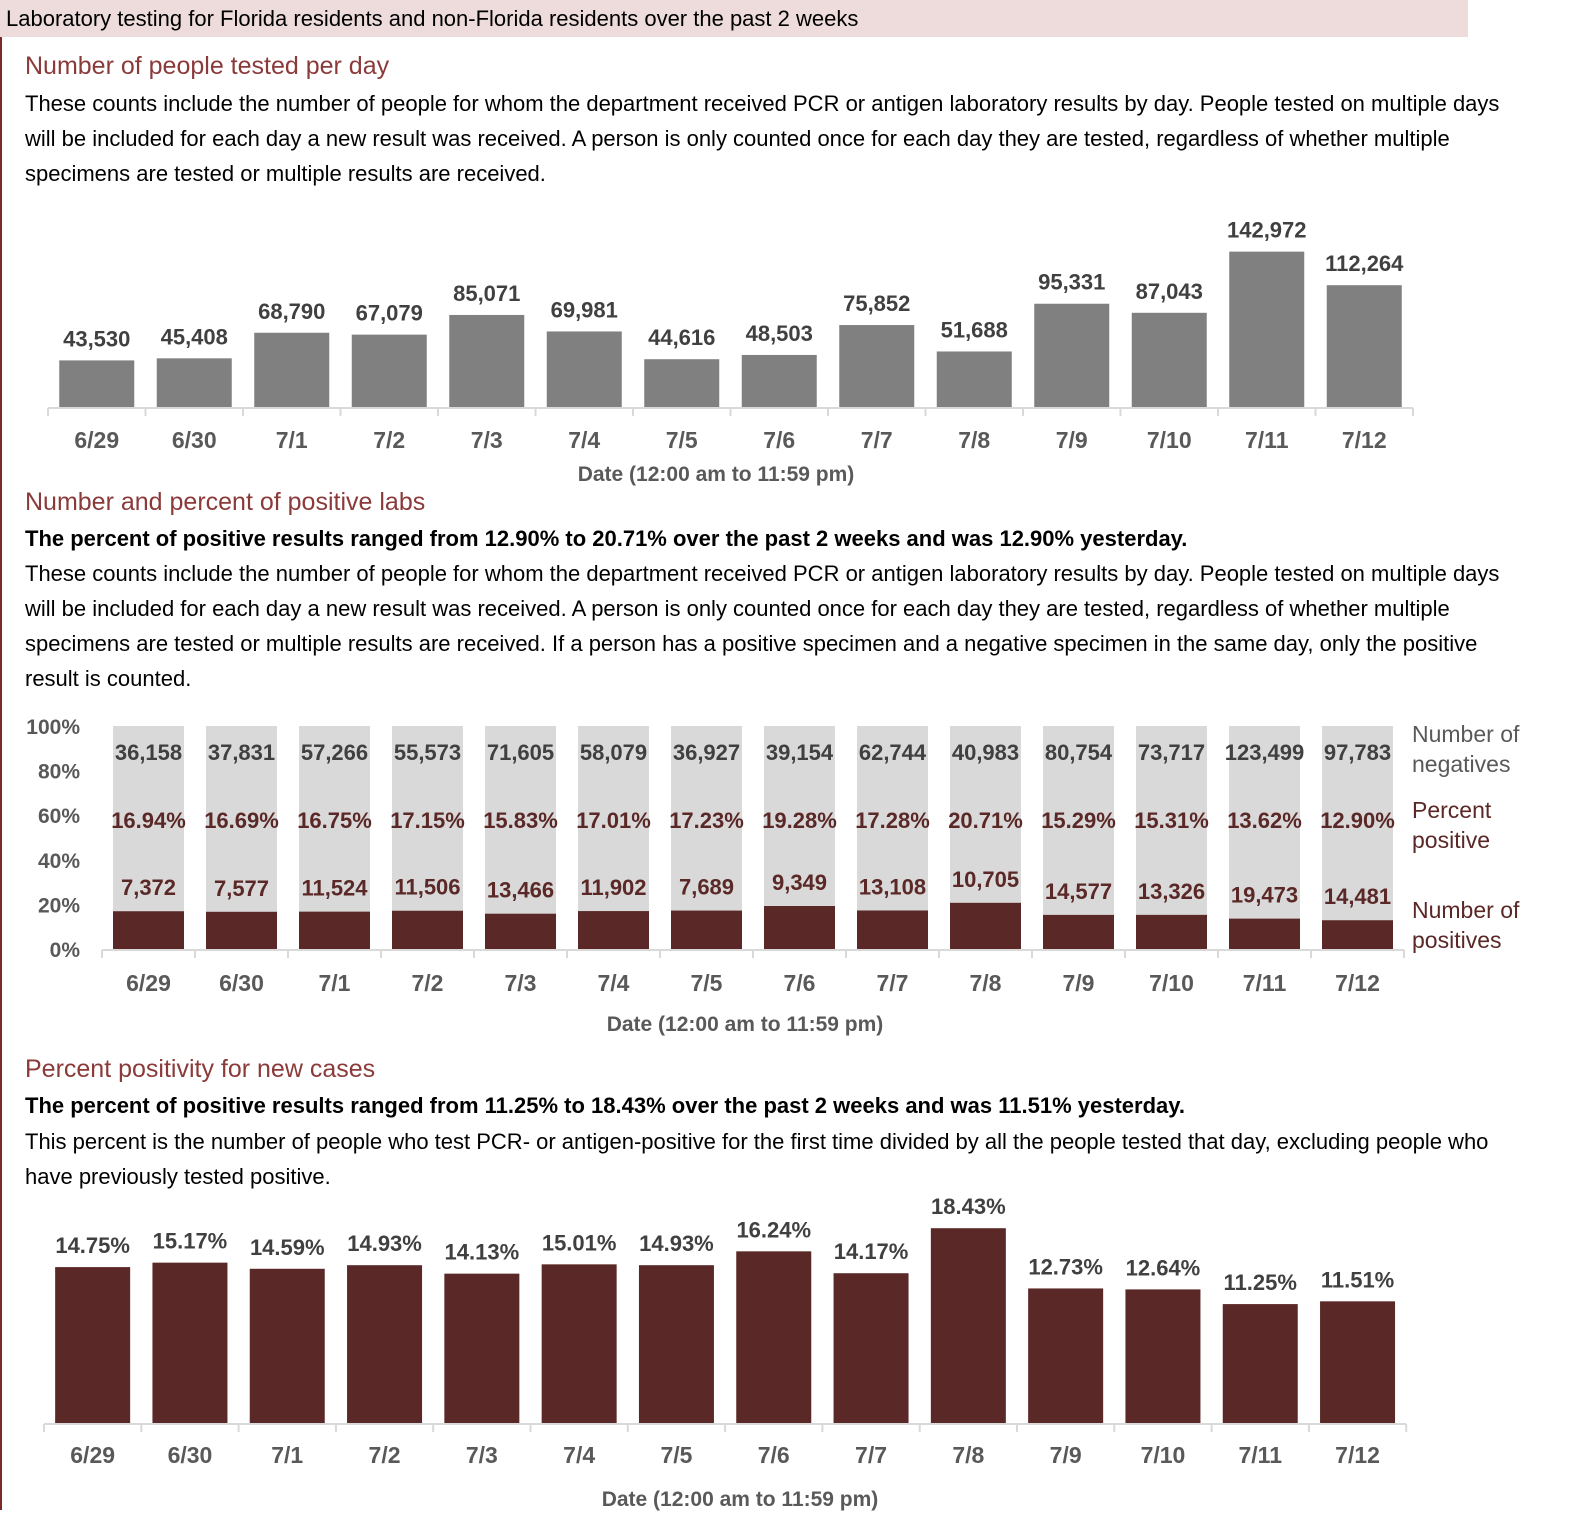  What do you see at coordinates (1264, 895) in the screenshot?
I see `positives-value-label: 19,473` at bounding box center [1264, 895].